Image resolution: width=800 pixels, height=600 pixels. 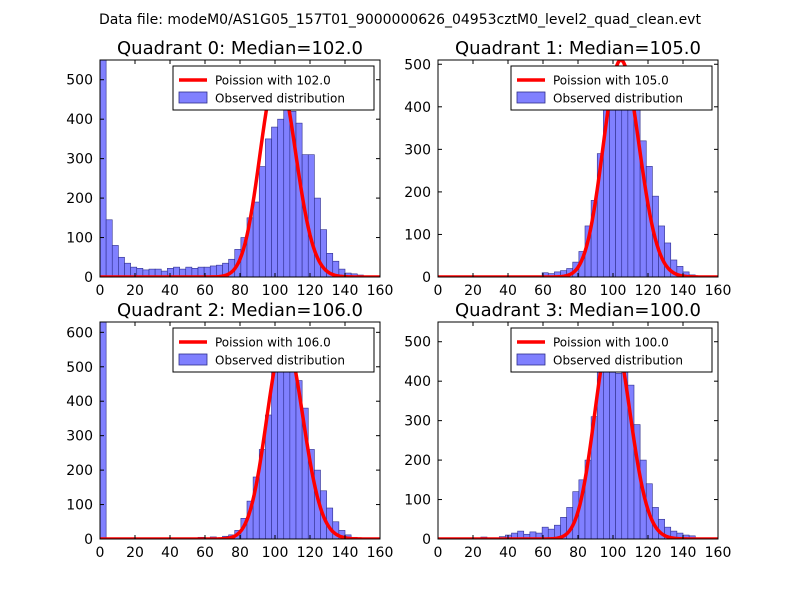 I want to click on panel-title: Quadrant 1: Median=105.0, so click(x=578, y=48).